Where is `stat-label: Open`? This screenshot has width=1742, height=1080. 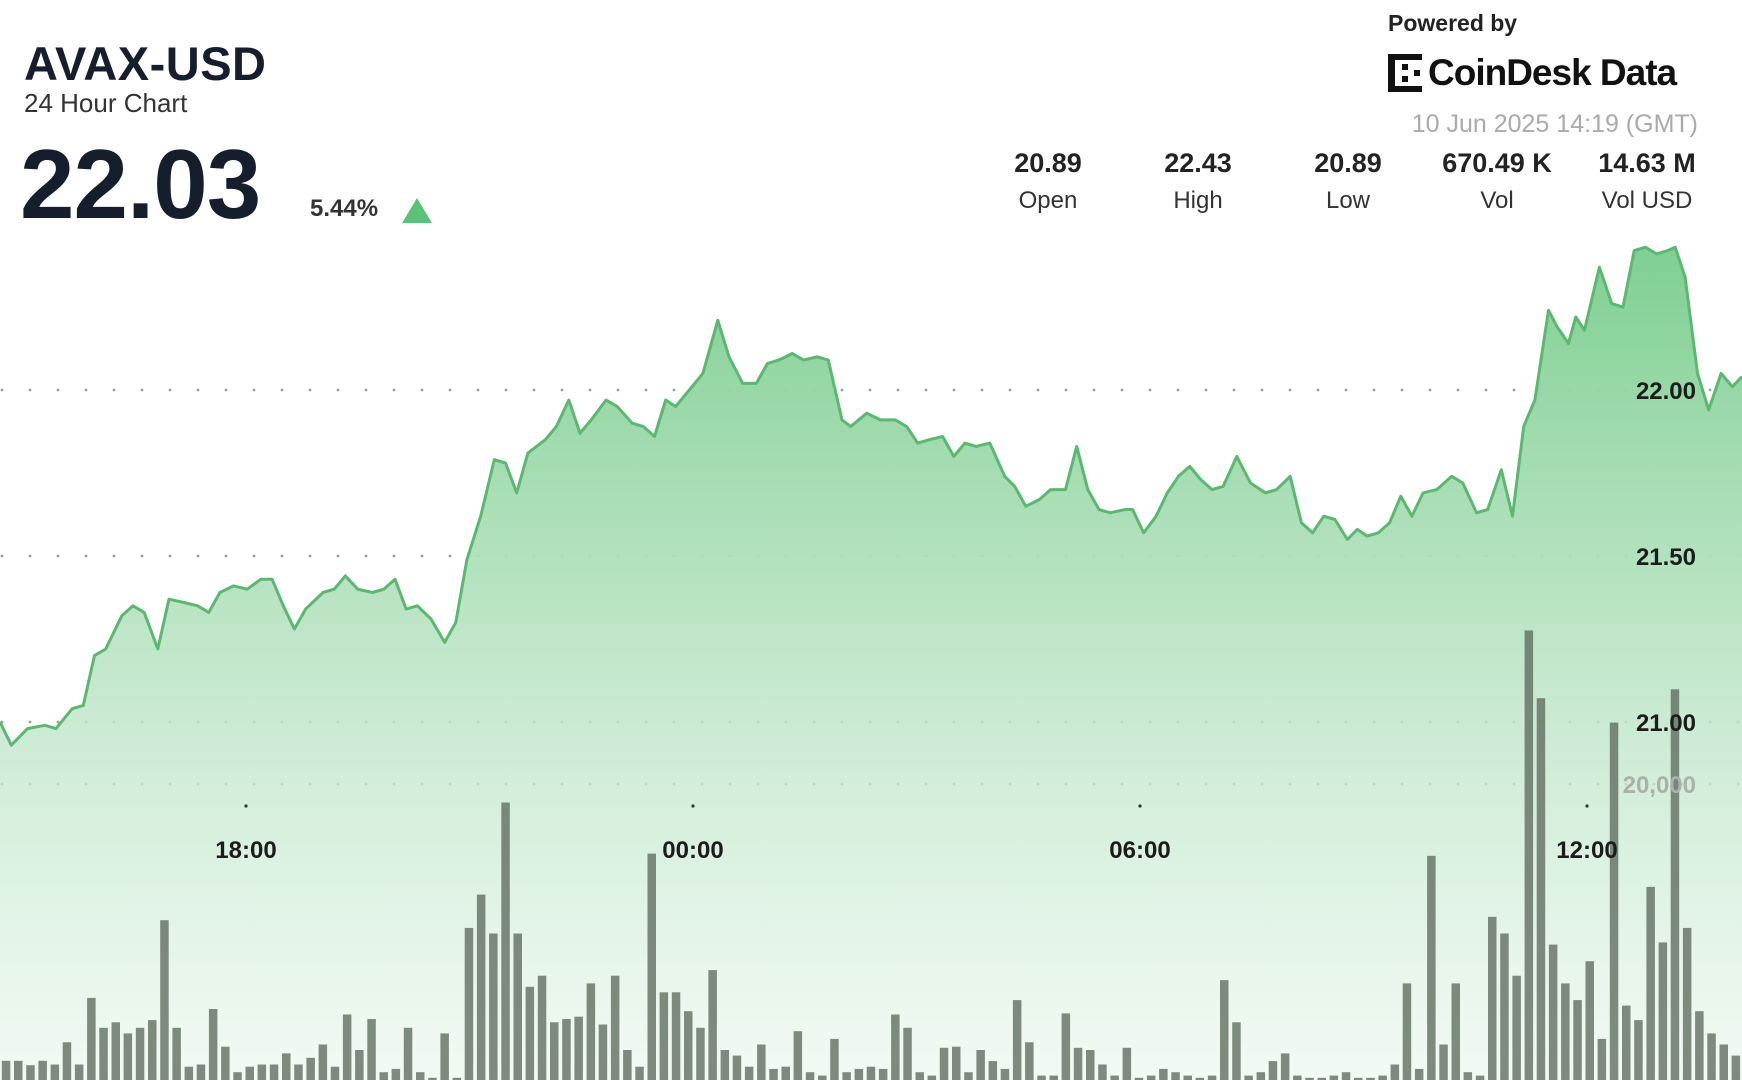
stat-label: Open is located at coordinates (1048, 200).